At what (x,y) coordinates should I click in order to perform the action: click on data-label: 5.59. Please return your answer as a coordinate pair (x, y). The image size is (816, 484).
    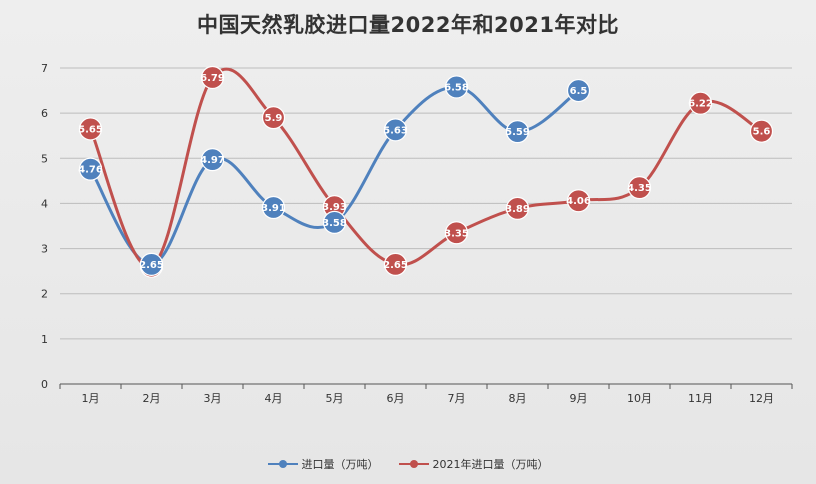
    Looking at the image, I should click on (517, 132).